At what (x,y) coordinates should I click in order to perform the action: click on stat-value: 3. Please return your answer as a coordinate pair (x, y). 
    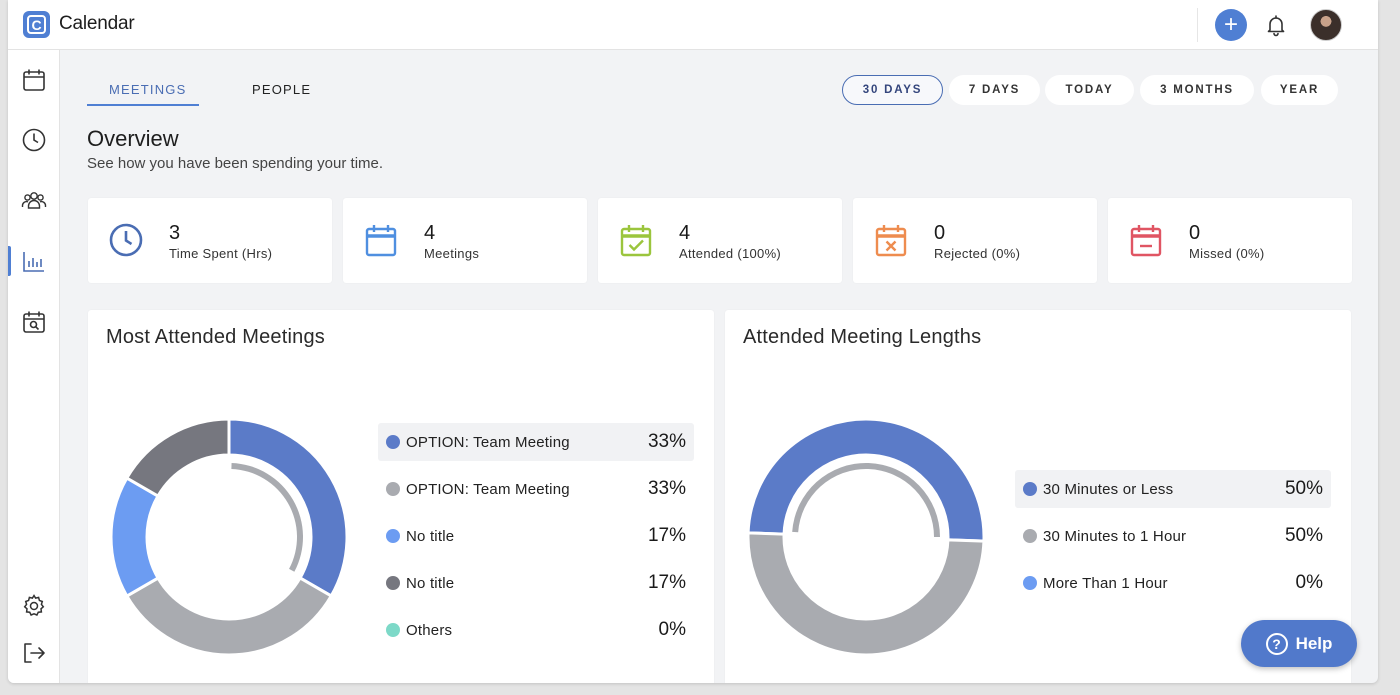
    Looking at the image, I should click on (175, 233).